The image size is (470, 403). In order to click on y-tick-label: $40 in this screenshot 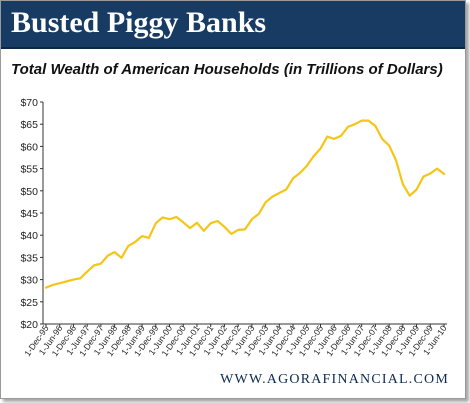, I will do `click(29, 236)`.